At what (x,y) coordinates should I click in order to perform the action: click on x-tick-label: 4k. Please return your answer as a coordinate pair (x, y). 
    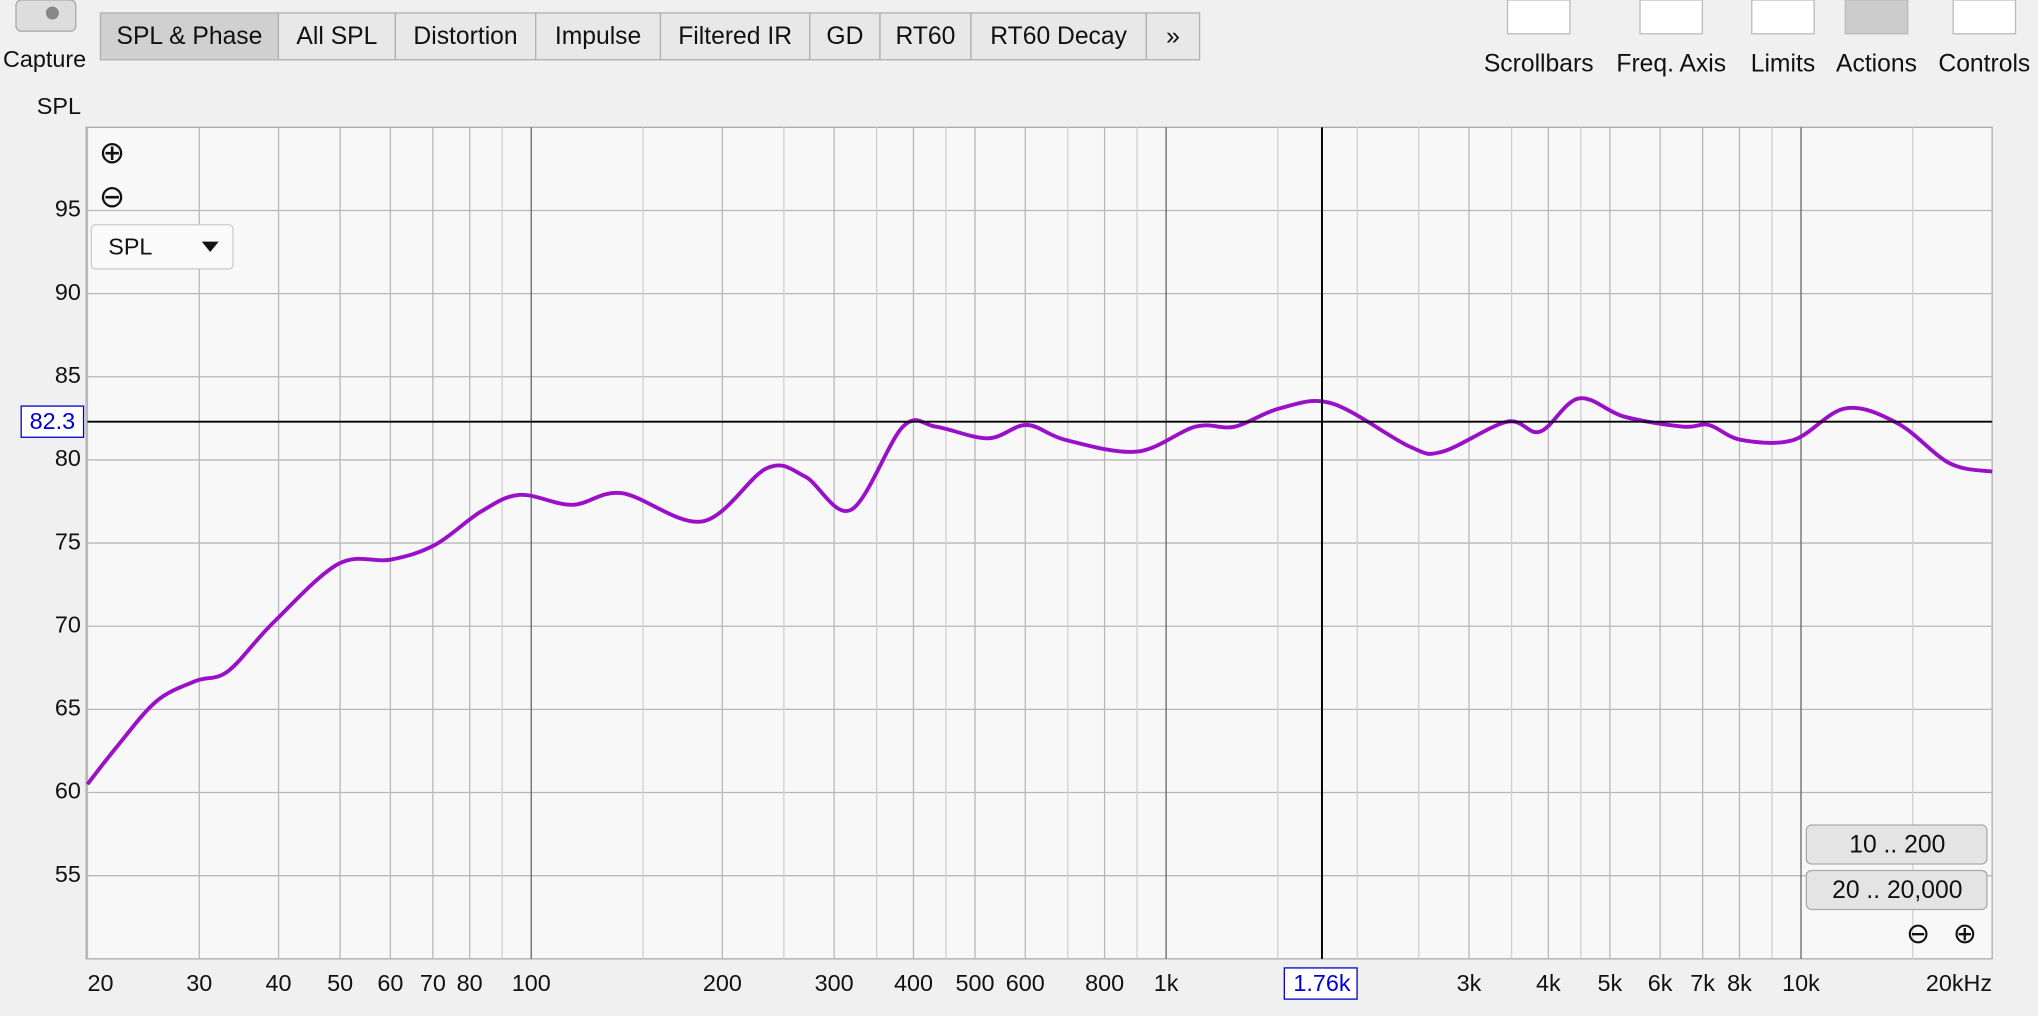
    Looking at the image, I should click on (1548, 983).